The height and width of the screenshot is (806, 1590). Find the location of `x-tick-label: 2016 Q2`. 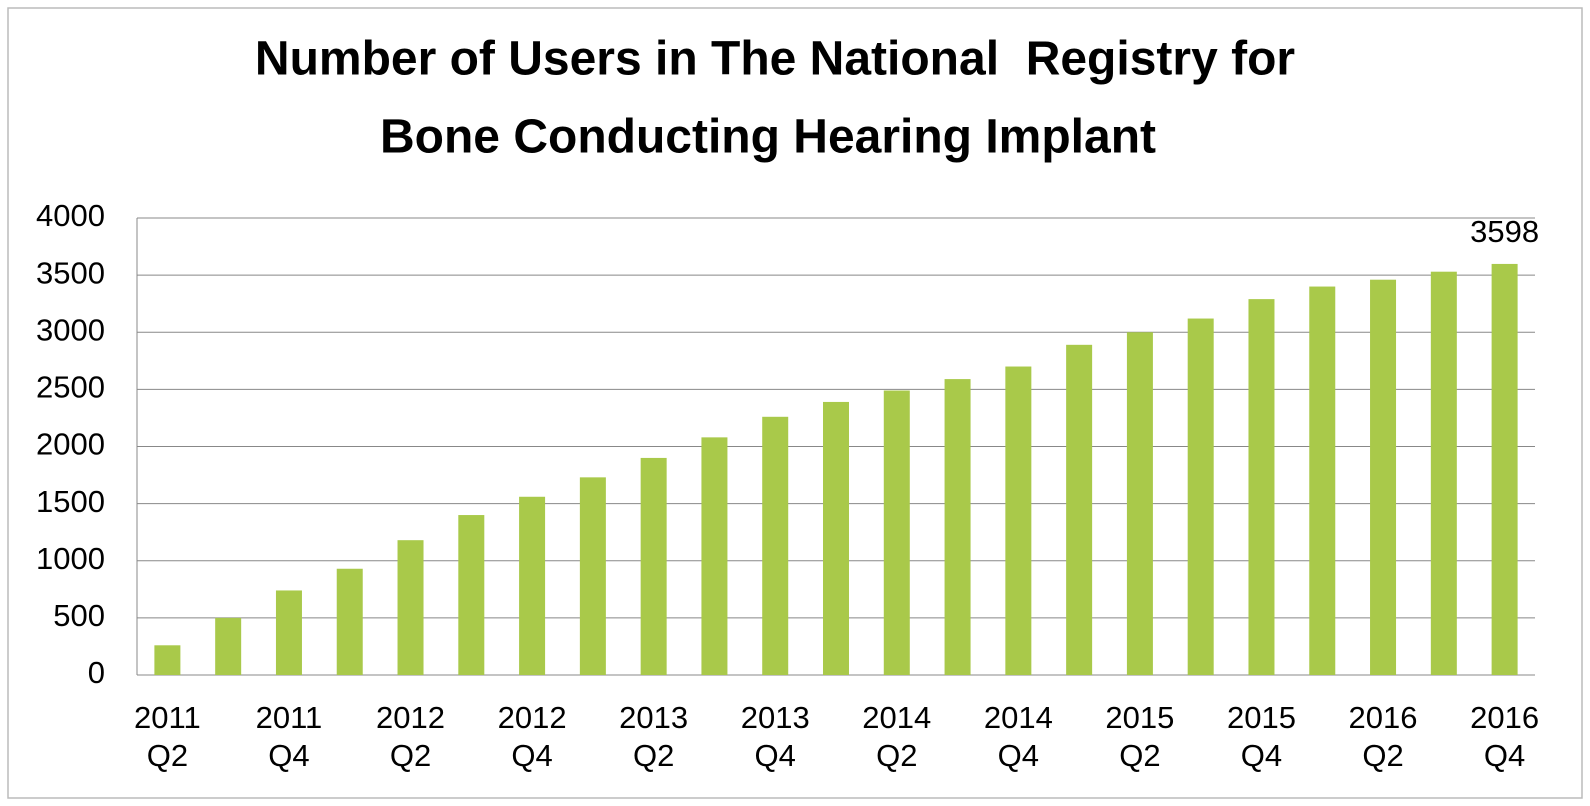

x-tick-label: 2016 Q2 is located at coordinates (1383, 736).